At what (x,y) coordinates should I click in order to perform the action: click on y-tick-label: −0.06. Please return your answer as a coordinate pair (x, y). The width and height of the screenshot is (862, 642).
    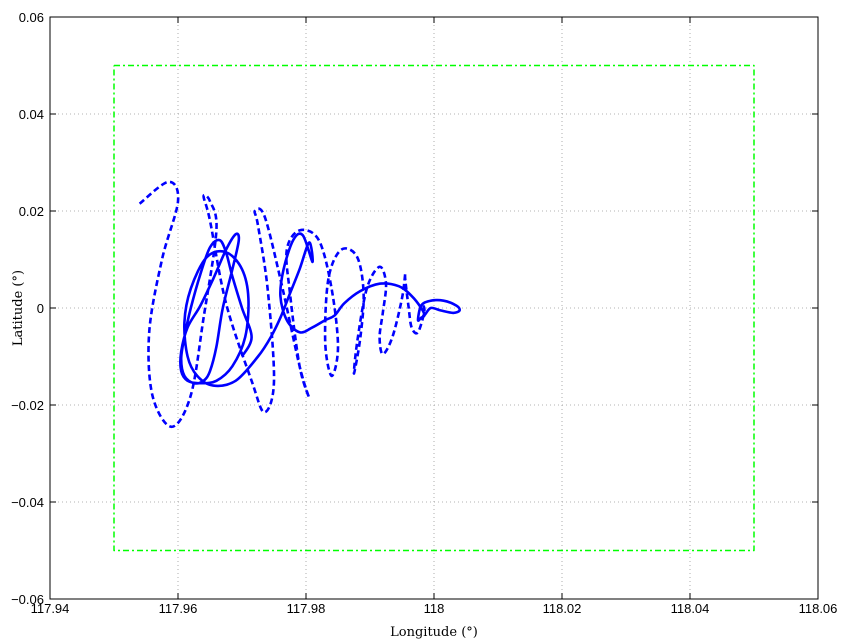
    Looking at the image, I should click on (27, 599).